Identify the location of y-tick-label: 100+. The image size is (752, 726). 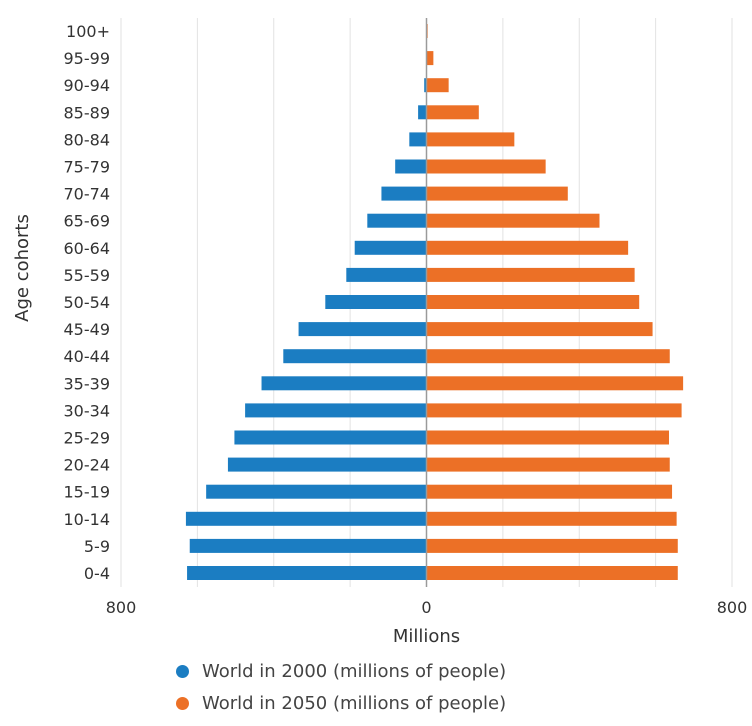
(88, 31).